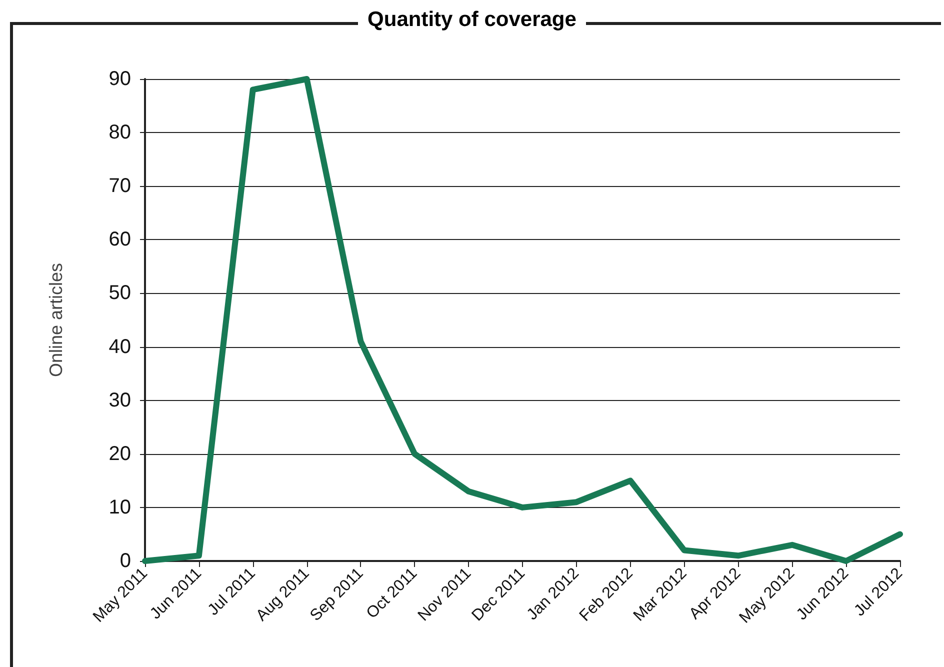 Image resolution: width=944 pixels, height=667 pixels. What do you see at coordinates (119, 186) in the screenshot?
I see `y-tick-label: 70` at bounding box center [119, 186].